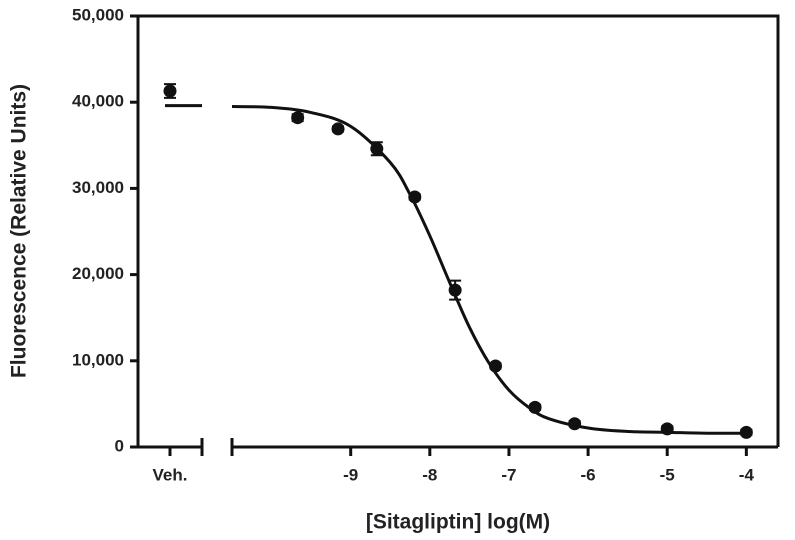  What do you see at coordinates (119, 445) in the screenshot?
I see `y-tick-label: 0` at bounding box center [119, 445].